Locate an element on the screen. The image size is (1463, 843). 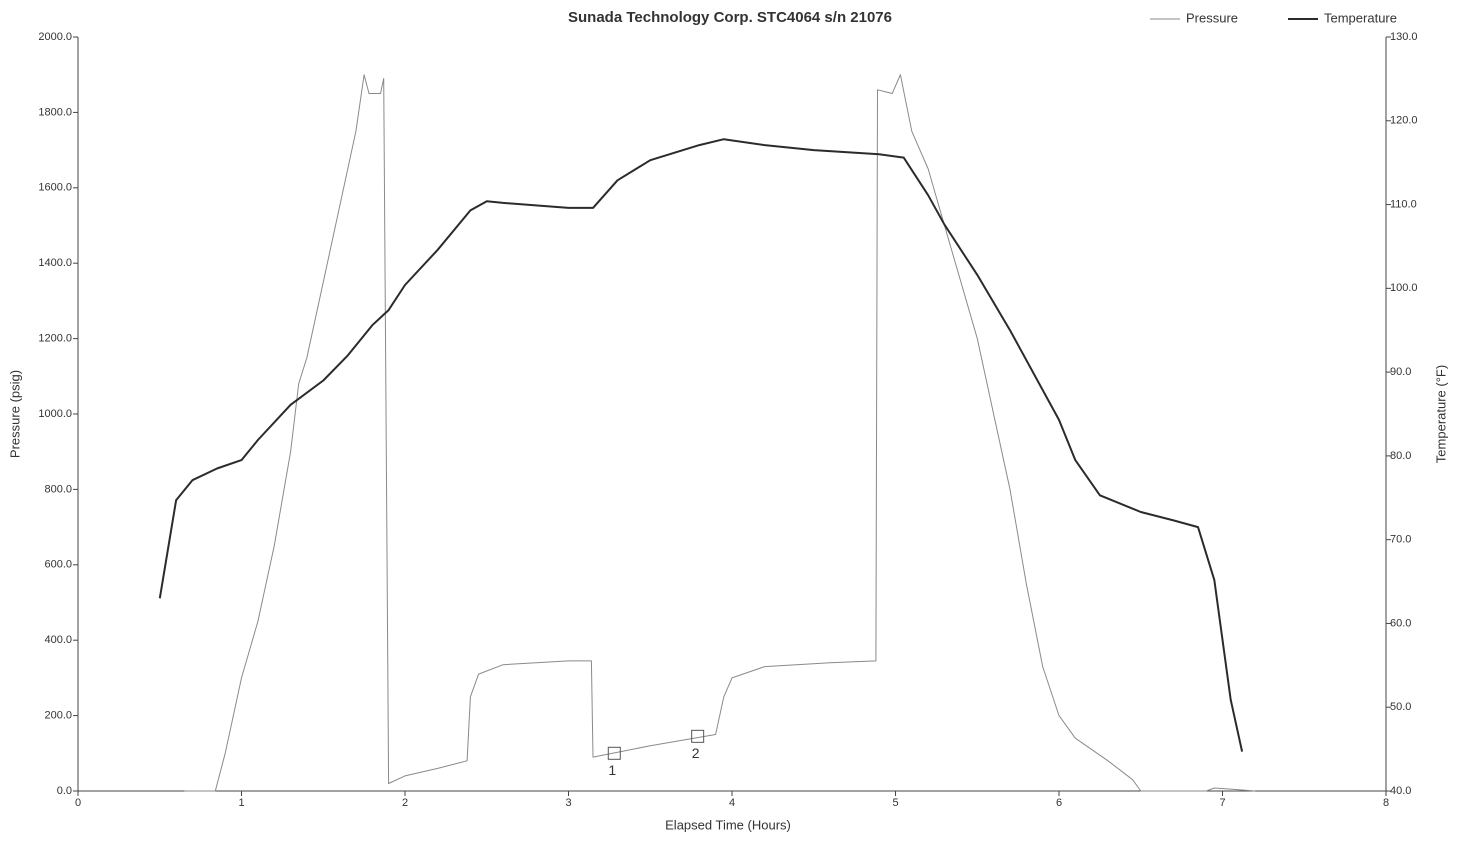
y-tick-label: 600.0 is located at coordinates (58, 565).